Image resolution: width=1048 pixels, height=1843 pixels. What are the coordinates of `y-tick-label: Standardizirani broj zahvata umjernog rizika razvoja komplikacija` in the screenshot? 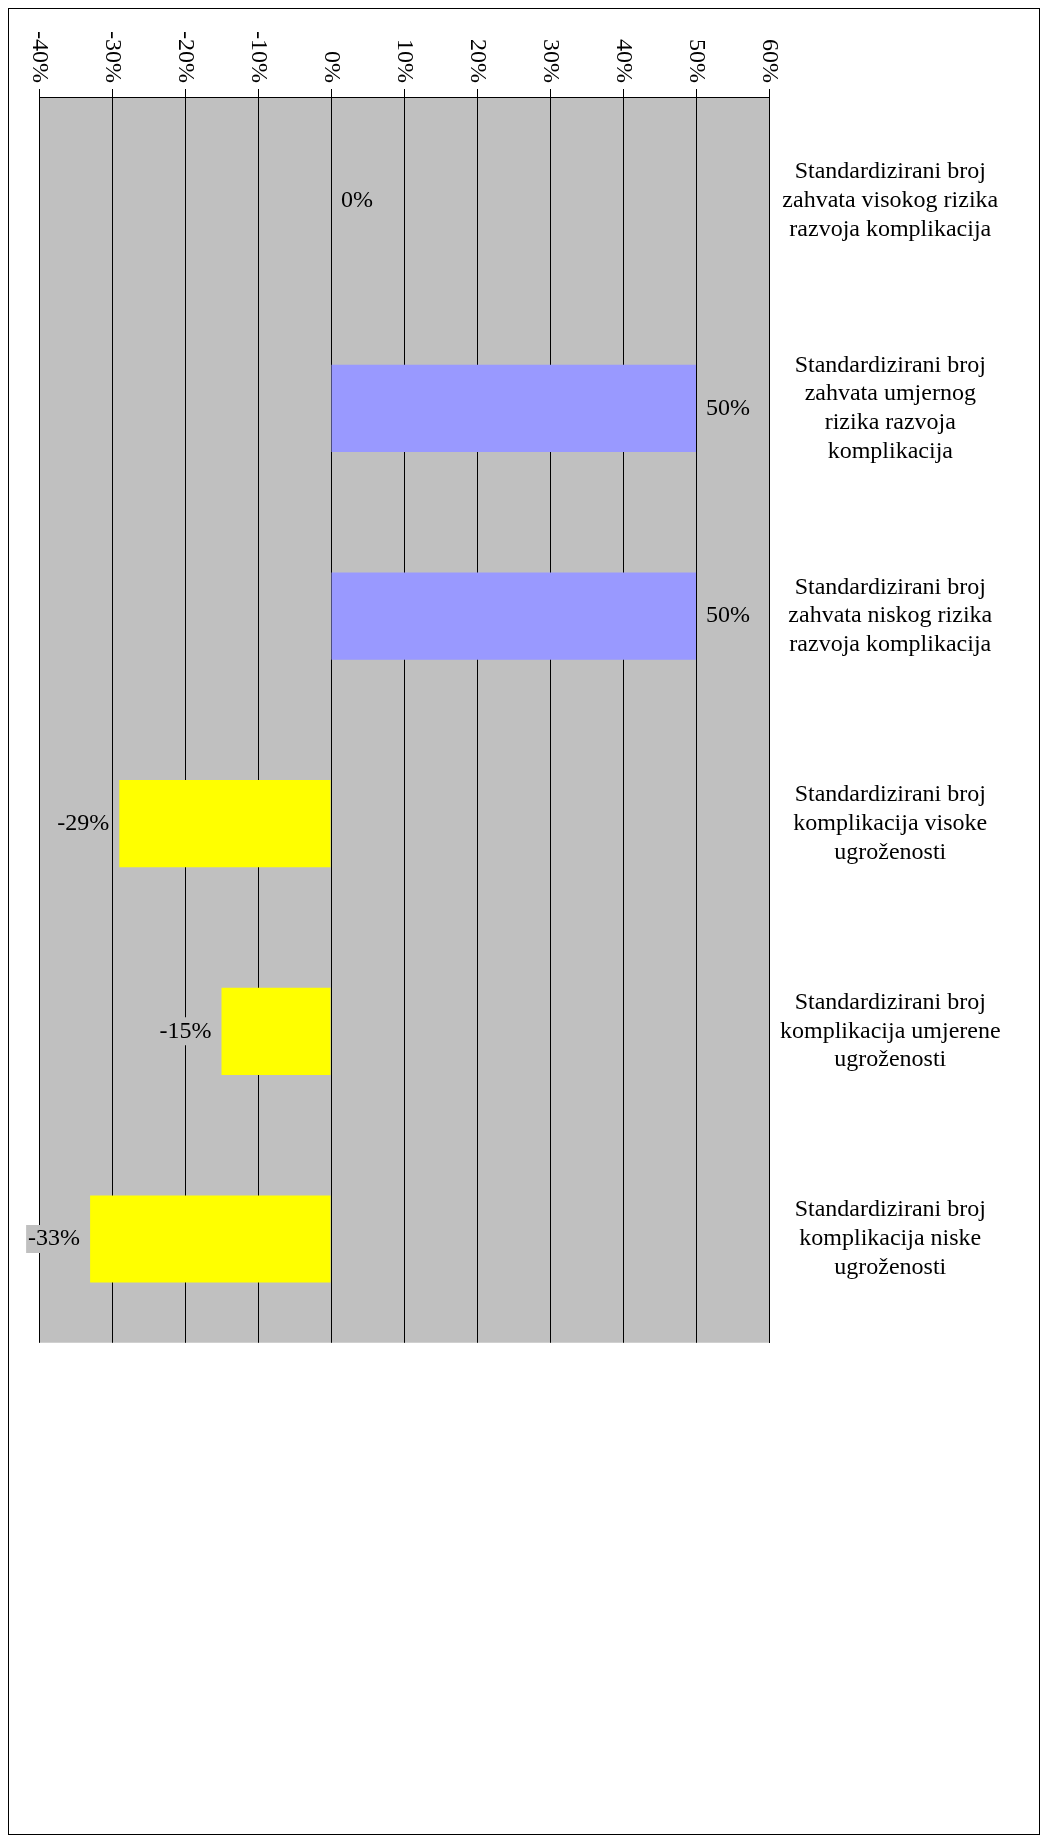 It's located at (890, 406).